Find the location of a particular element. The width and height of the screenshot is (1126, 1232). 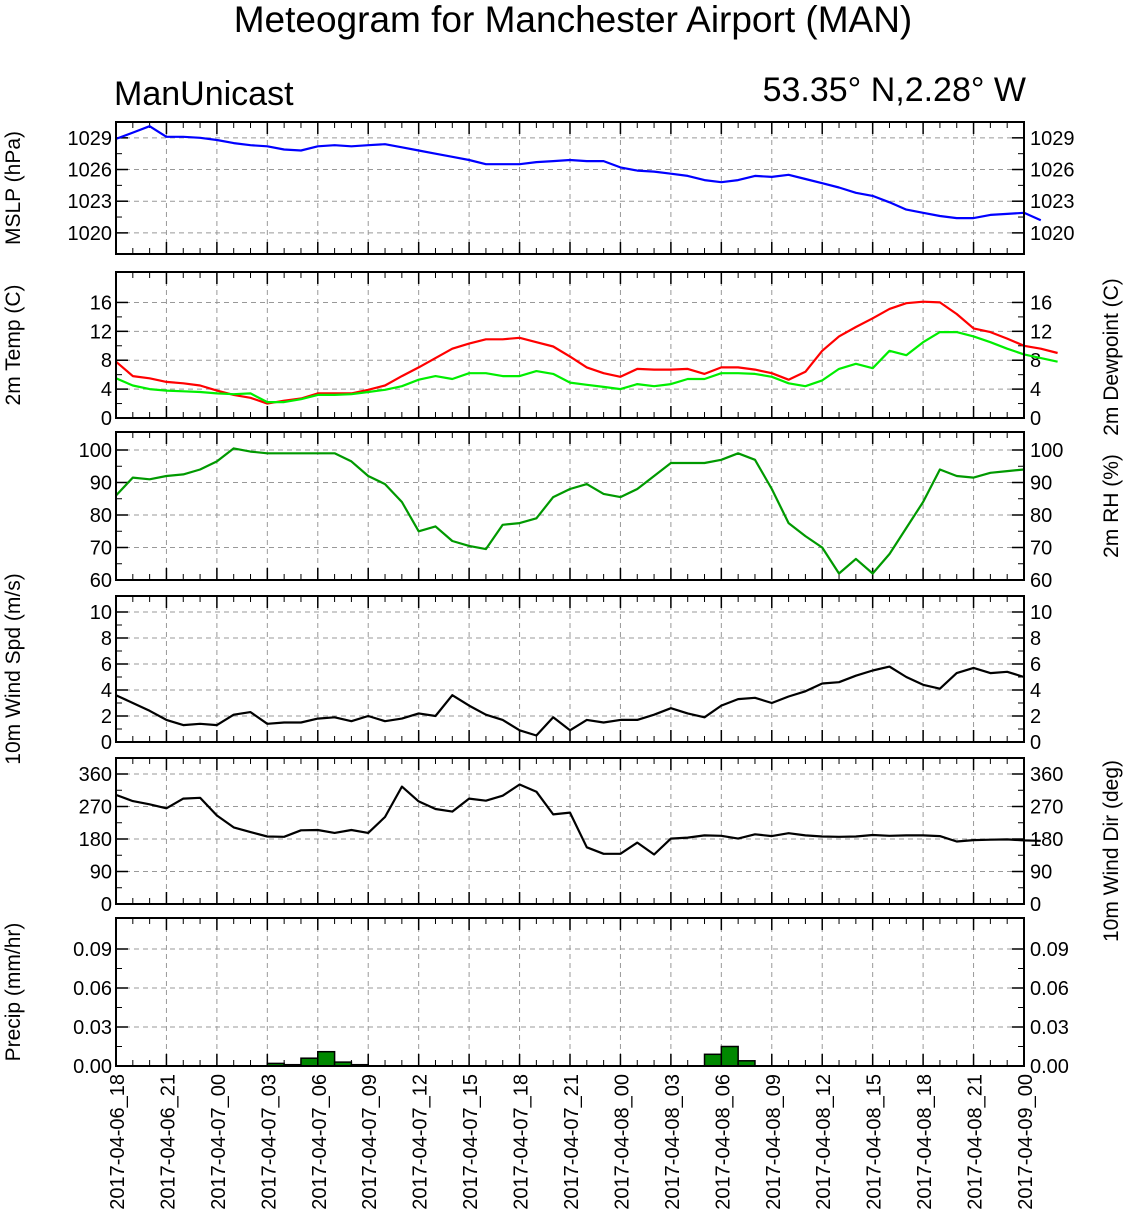

mslp-ylabel: MSLP (hPa) is located at coordinates (13, 188).